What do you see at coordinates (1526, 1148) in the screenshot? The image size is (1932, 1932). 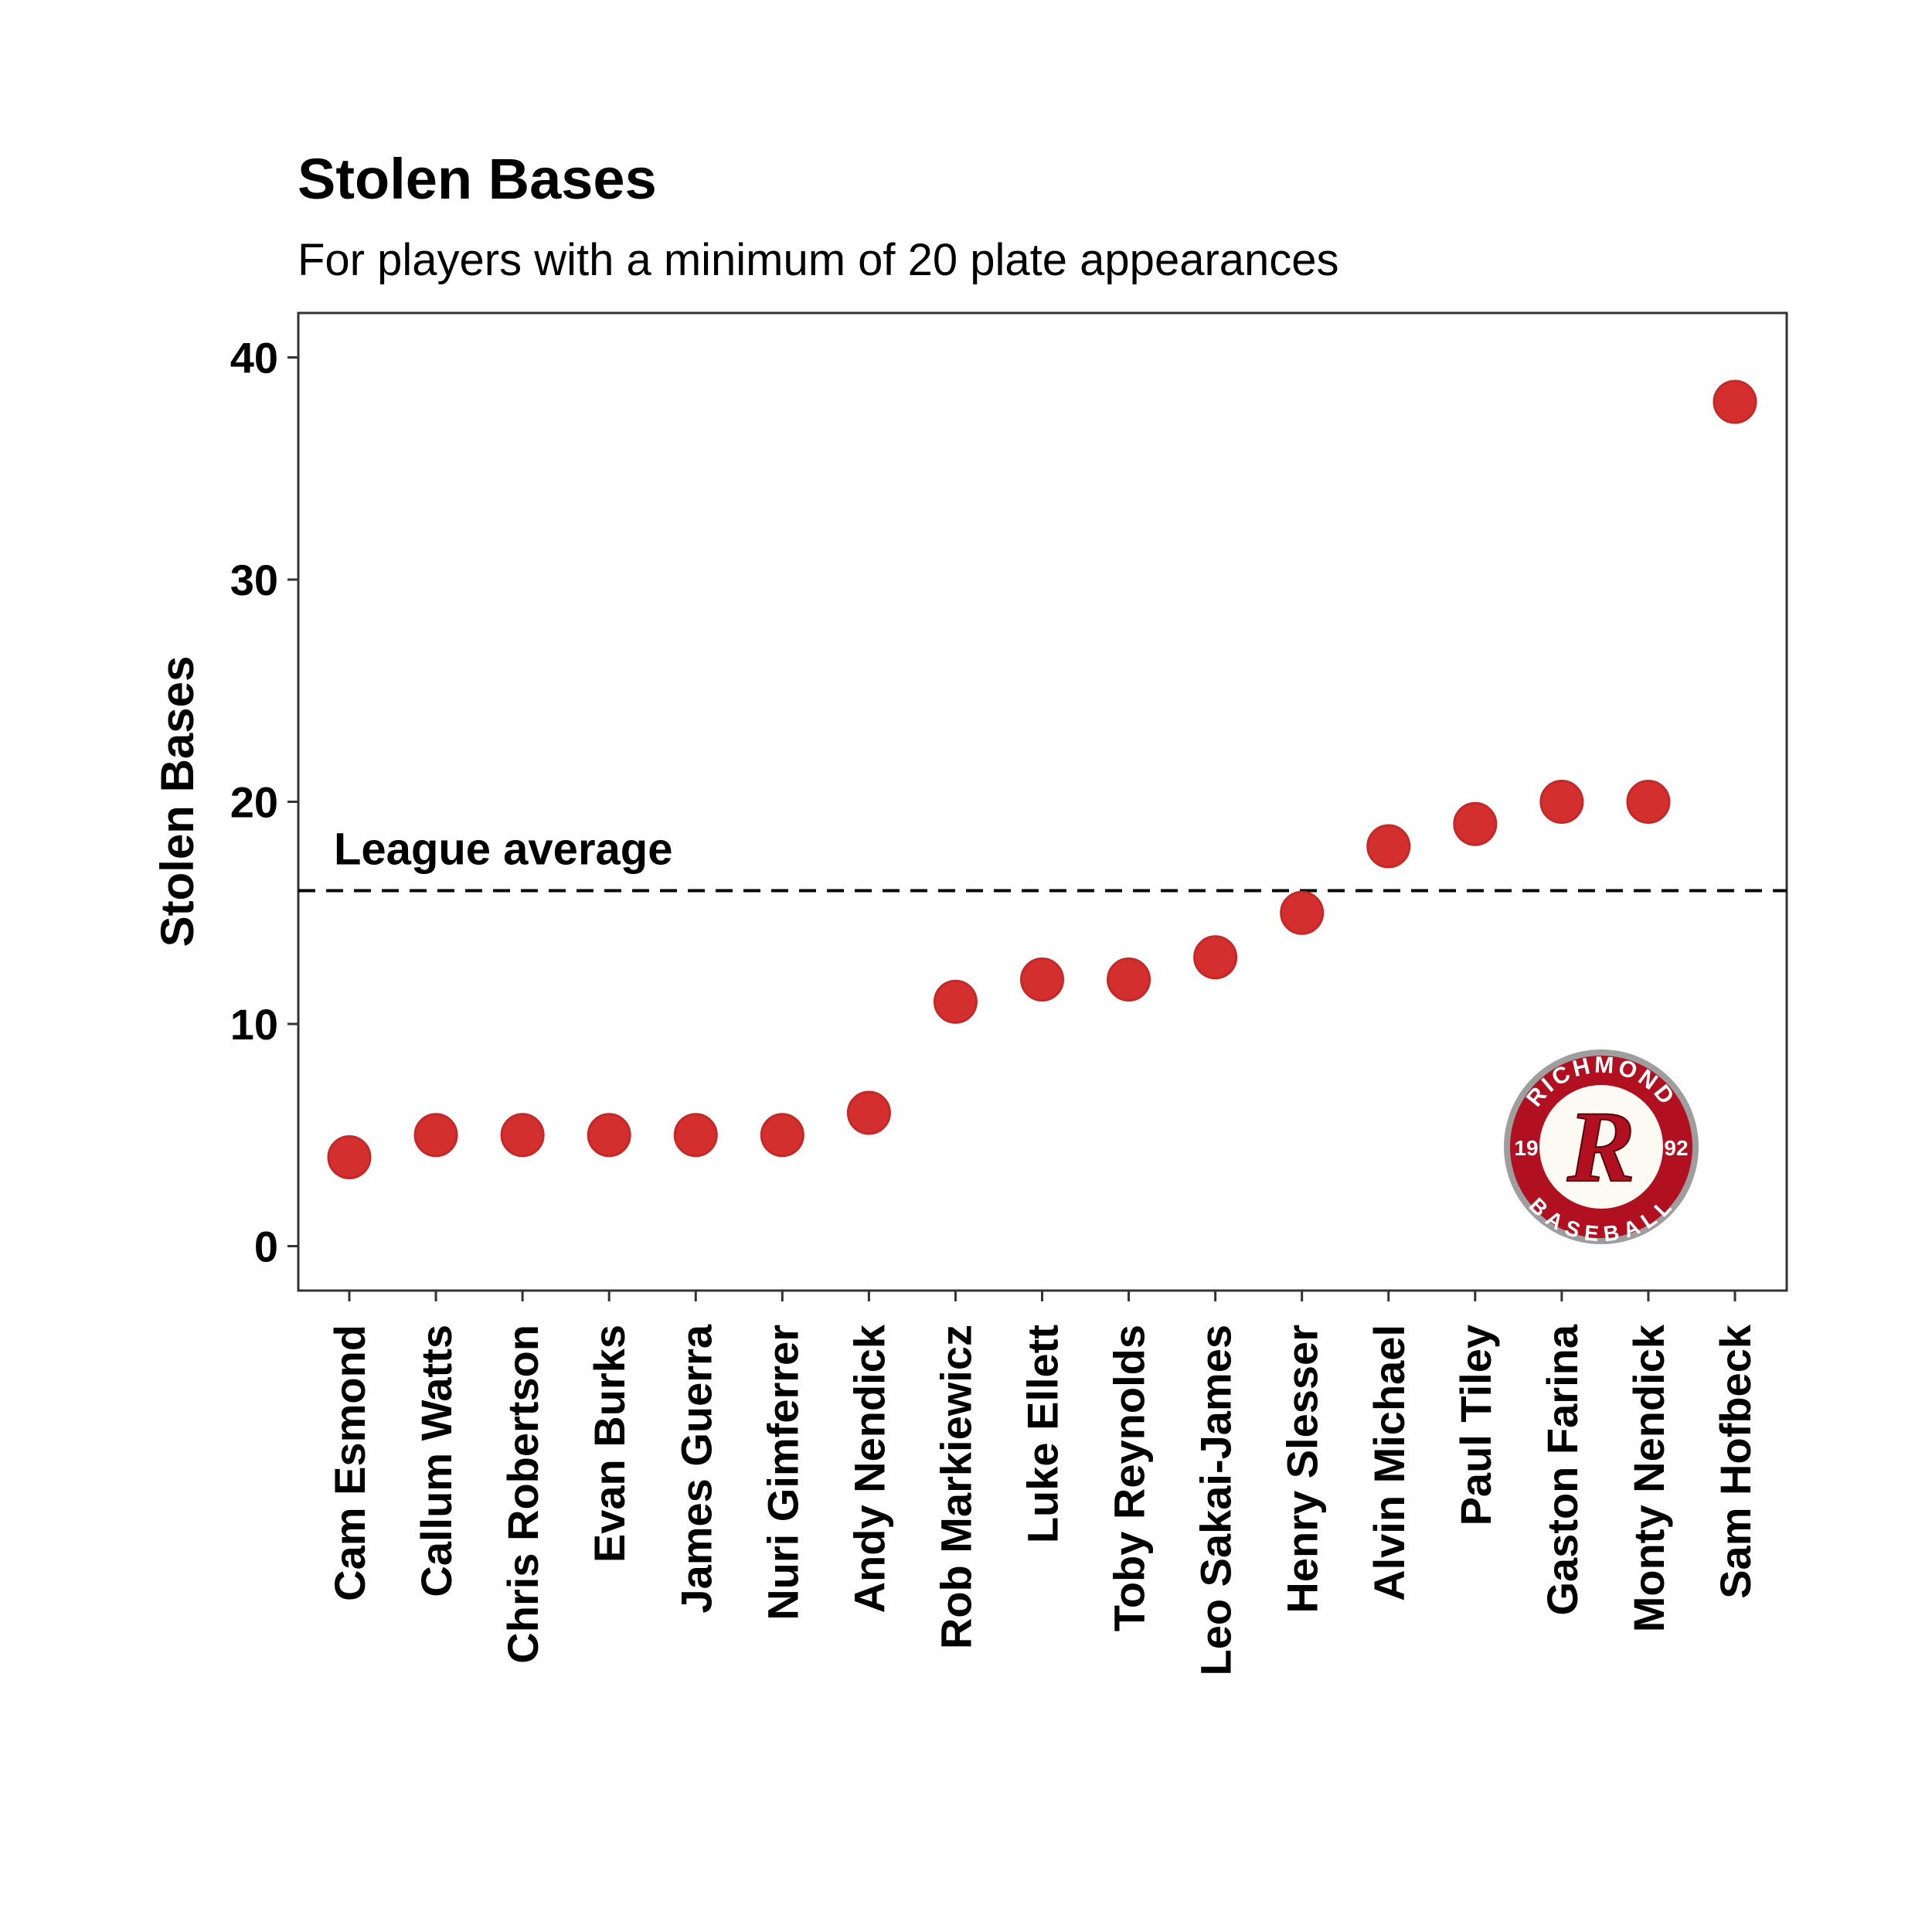 I see `logo-left-year: 19` at bounding box center [1526, 1148].